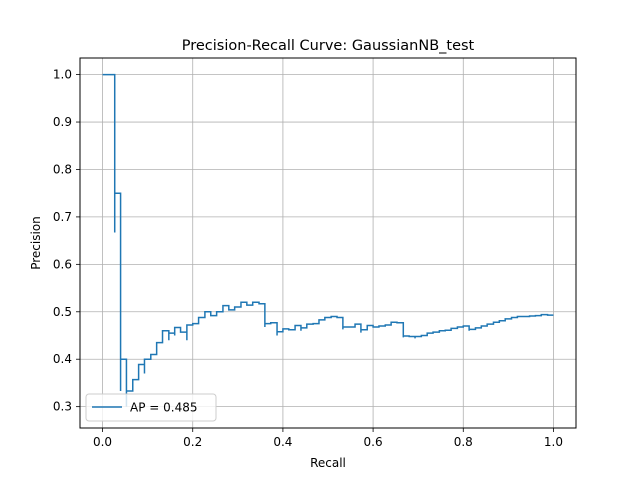  Describe the element at coordinates (328, 438) in the screenshot. I see `x-axis: 0.0 0.2 0.4 0.6 0.8 1.0` at that location.